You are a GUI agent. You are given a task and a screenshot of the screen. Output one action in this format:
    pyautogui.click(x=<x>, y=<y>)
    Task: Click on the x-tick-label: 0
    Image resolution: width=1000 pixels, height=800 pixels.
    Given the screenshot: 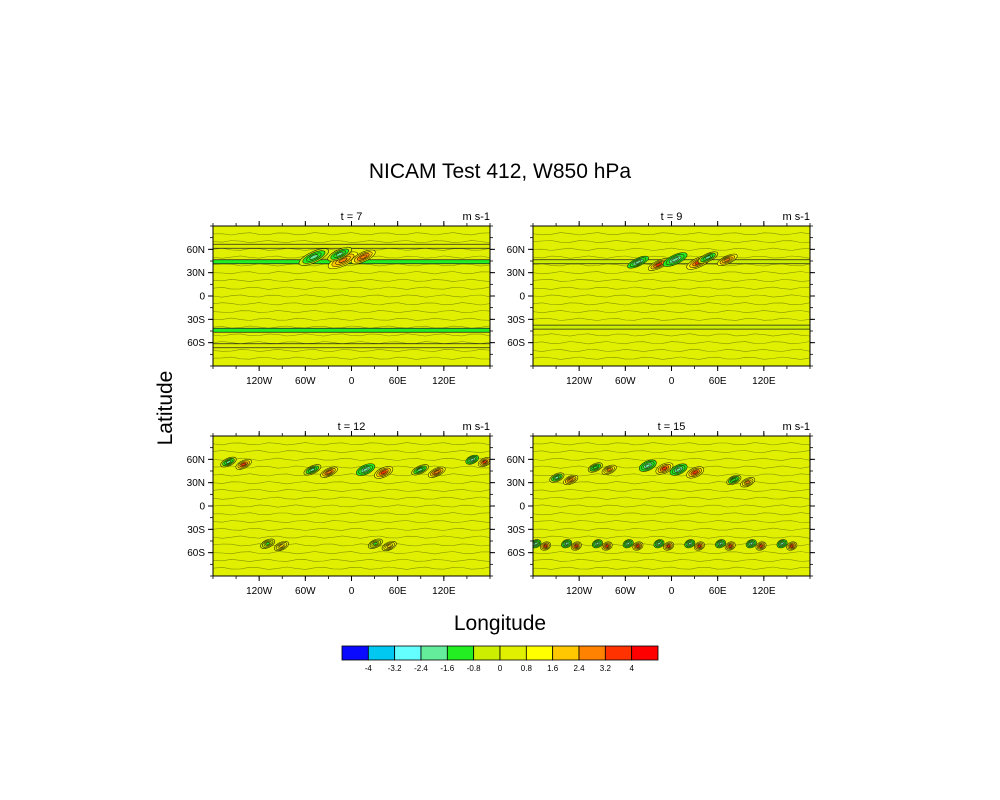 What is the action you would take?
    pyautogui.click(x=352, y=381)
    